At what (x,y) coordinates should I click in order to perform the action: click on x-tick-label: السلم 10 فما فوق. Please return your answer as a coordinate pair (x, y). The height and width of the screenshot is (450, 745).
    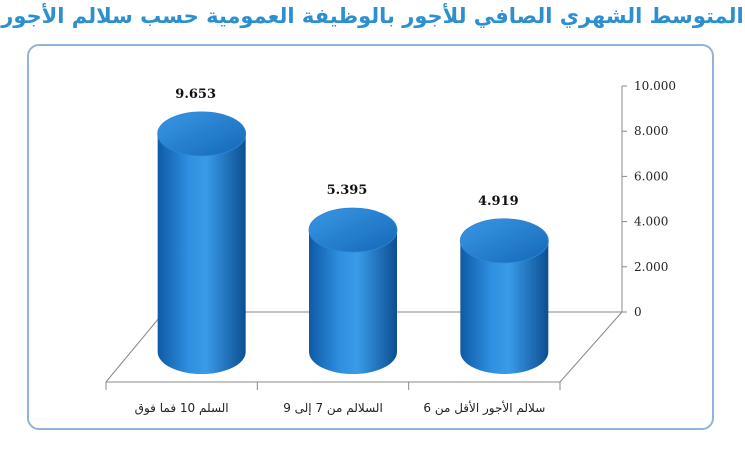
    Looking at the image, I should click on (182, 408).